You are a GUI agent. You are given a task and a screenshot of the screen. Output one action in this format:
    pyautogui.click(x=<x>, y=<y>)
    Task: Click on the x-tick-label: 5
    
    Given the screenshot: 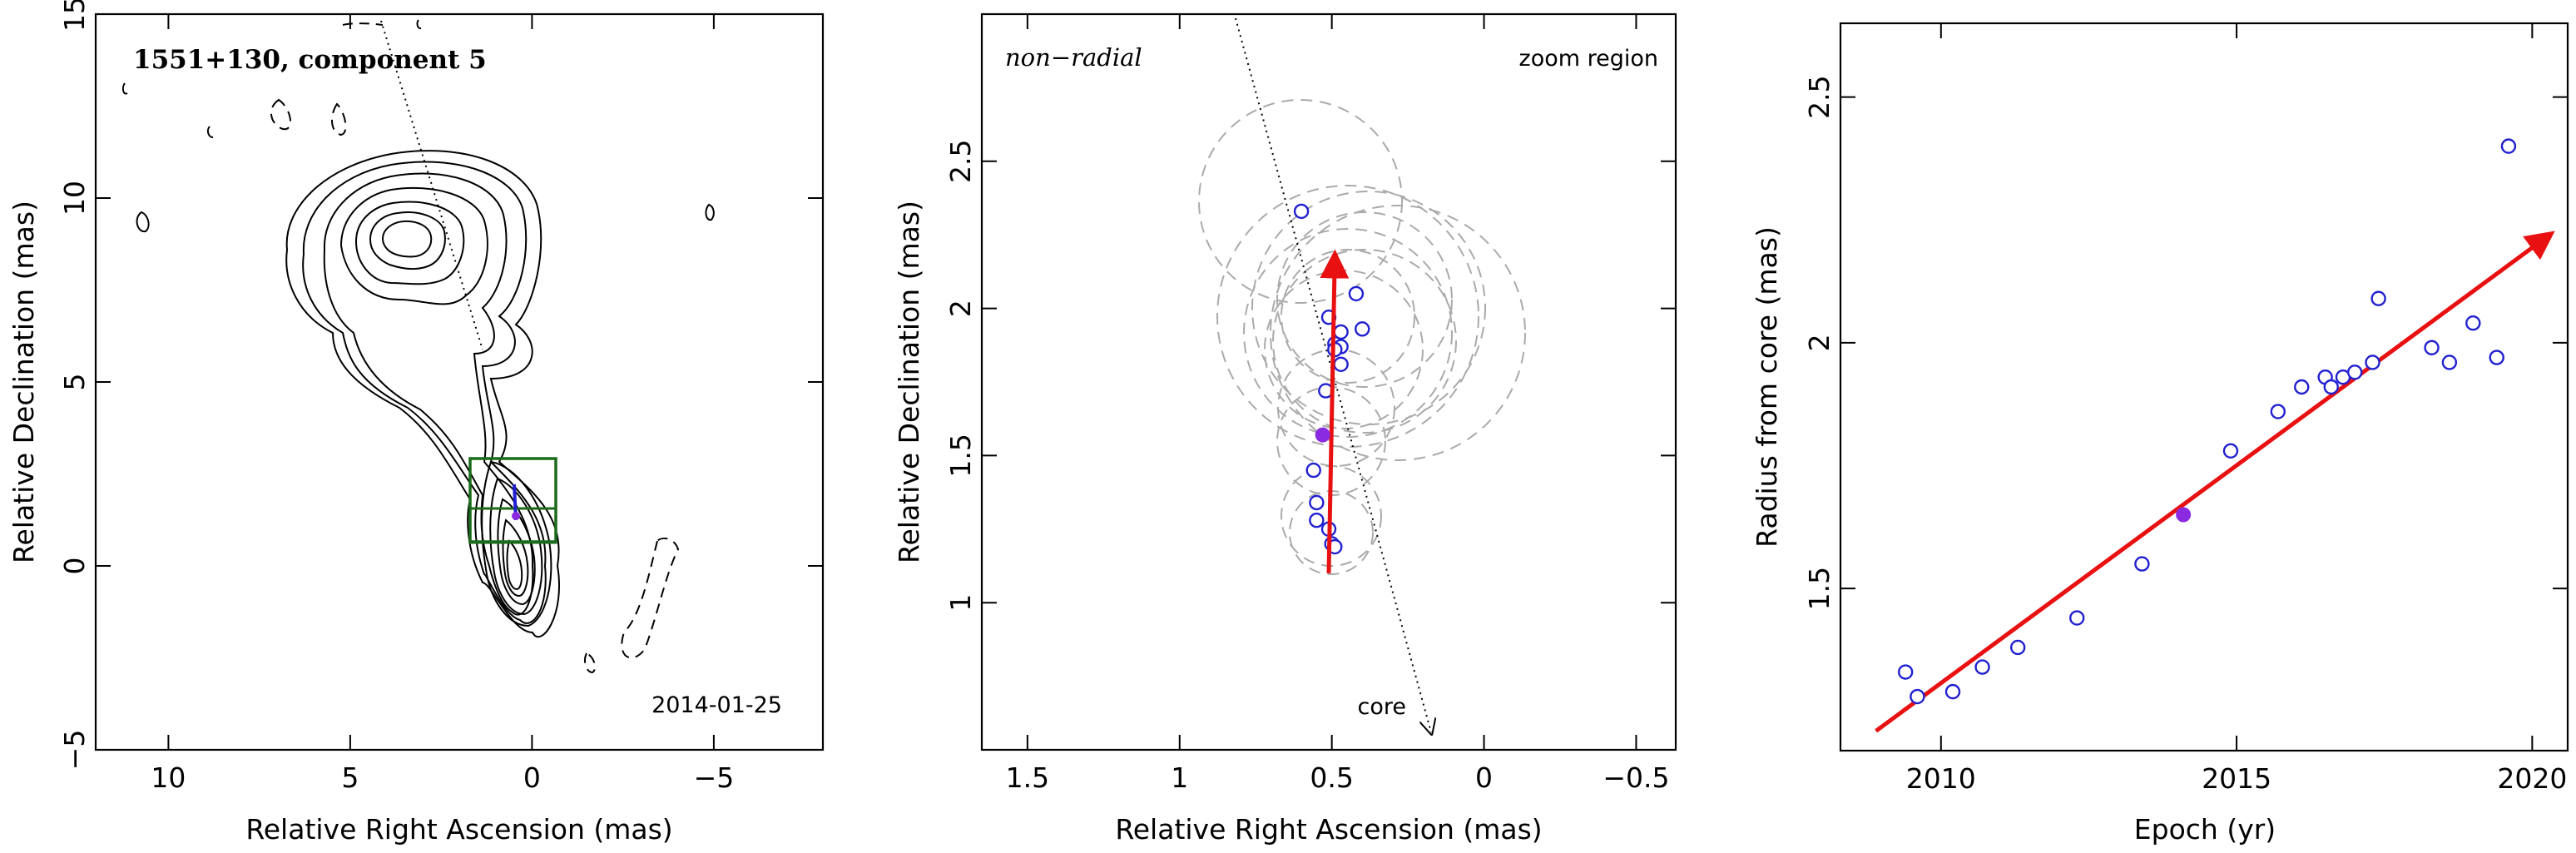 What is the action you would take?
    pyautogui.click(x=350, y=777)
    